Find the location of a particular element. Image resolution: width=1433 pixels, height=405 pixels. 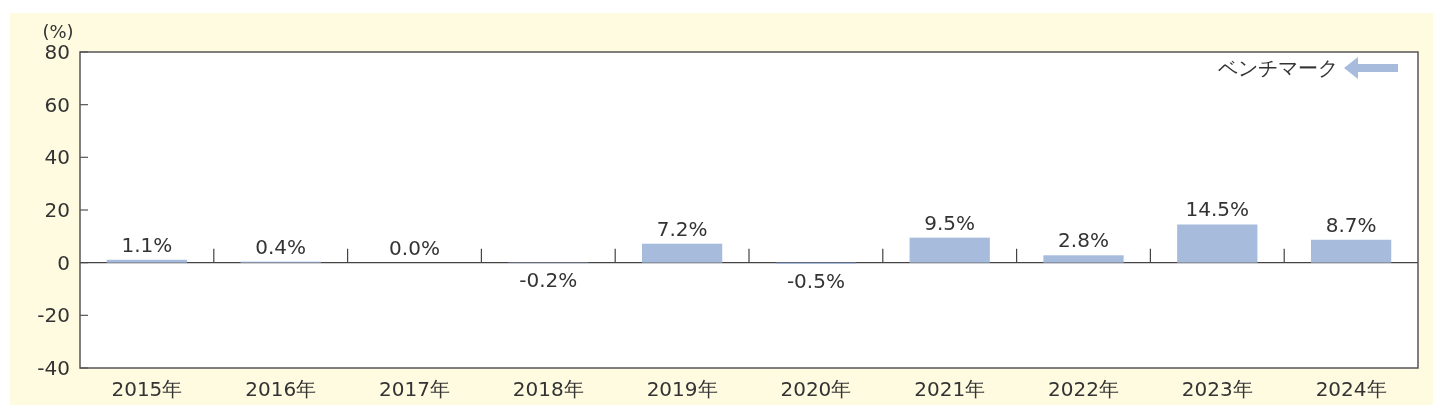

text: 0.4% is located at coordinates (281, 246).